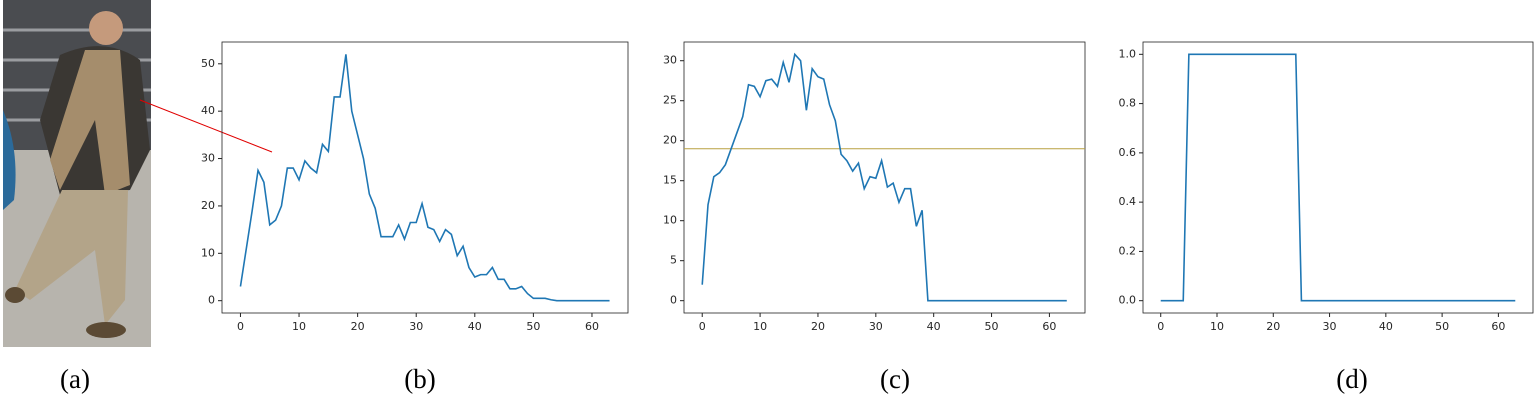 This screenshot has height=404, width=1540. I want to click on person-photo, so click(77, 173).